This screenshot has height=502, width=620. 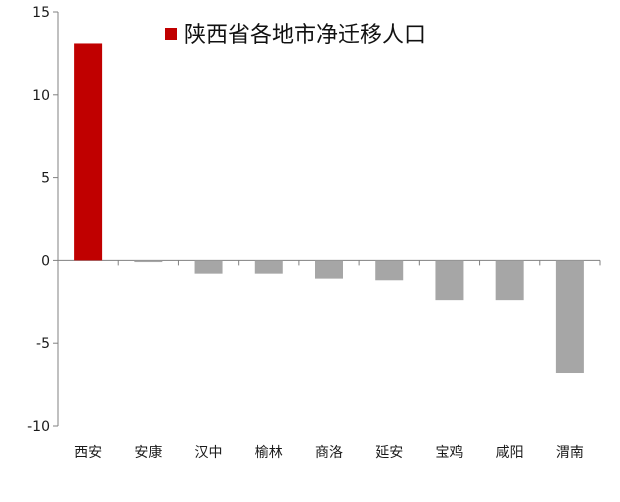 What do you see at coordinates (148, 452) in the screenshot?
I see `x-category-label: 安康` at bounding box center [148, 452].